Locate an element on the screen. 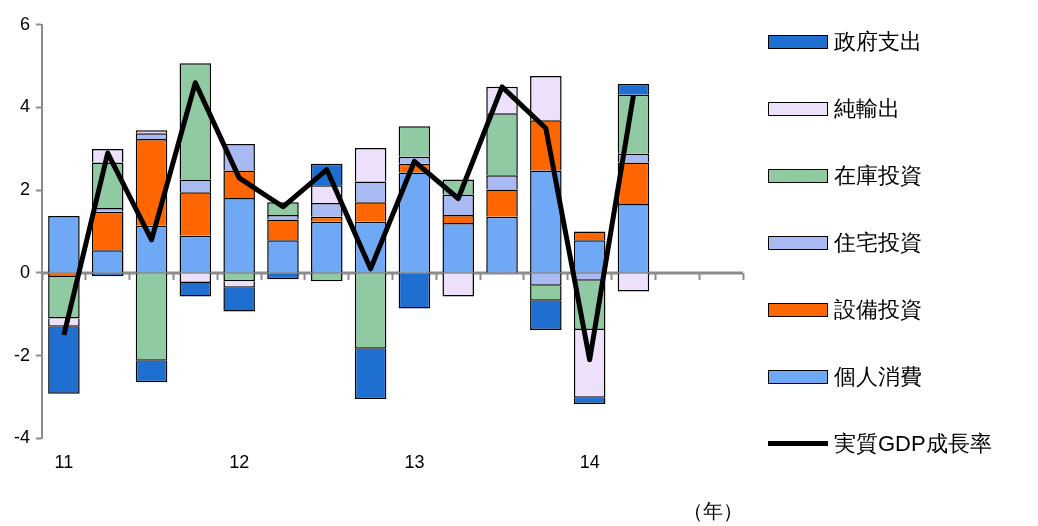  legend-label: 実質GDP成長率 is located at coordinates (913, 443).